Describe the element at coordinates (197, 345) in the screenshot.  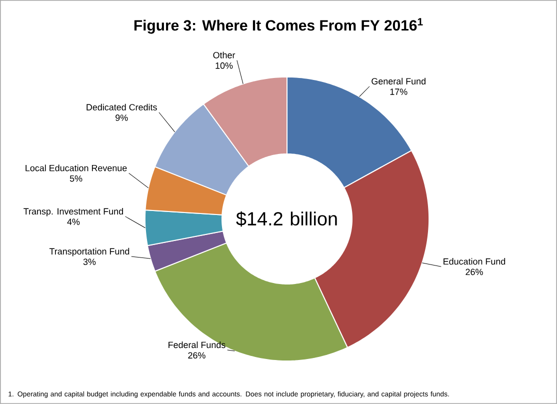
I see `slice-label: Federal Funds` at that location.